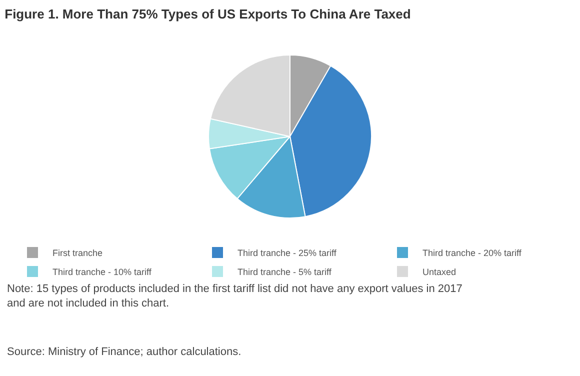 This screenshot has width=580, height=376. Describe the element at coordinates (285, 272) in the screenshot. I see `legend-label: Third tranche - 5% tariff` at that location.